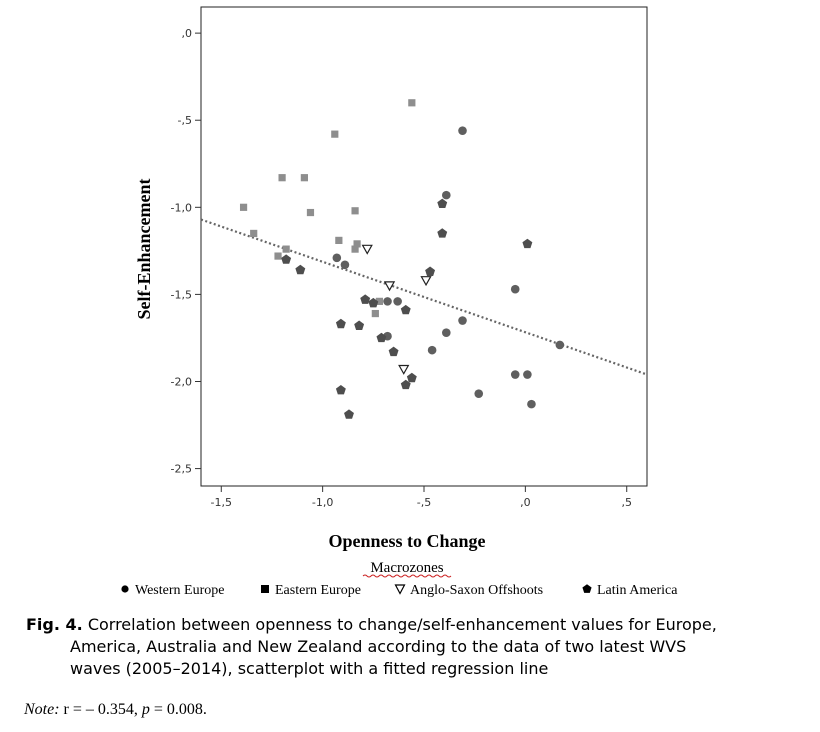 This screenshot has height=732, width=820. Describe the element at coordinates (525, 502) in the screenshot. I see `x-tick-label: ,0` at that location.